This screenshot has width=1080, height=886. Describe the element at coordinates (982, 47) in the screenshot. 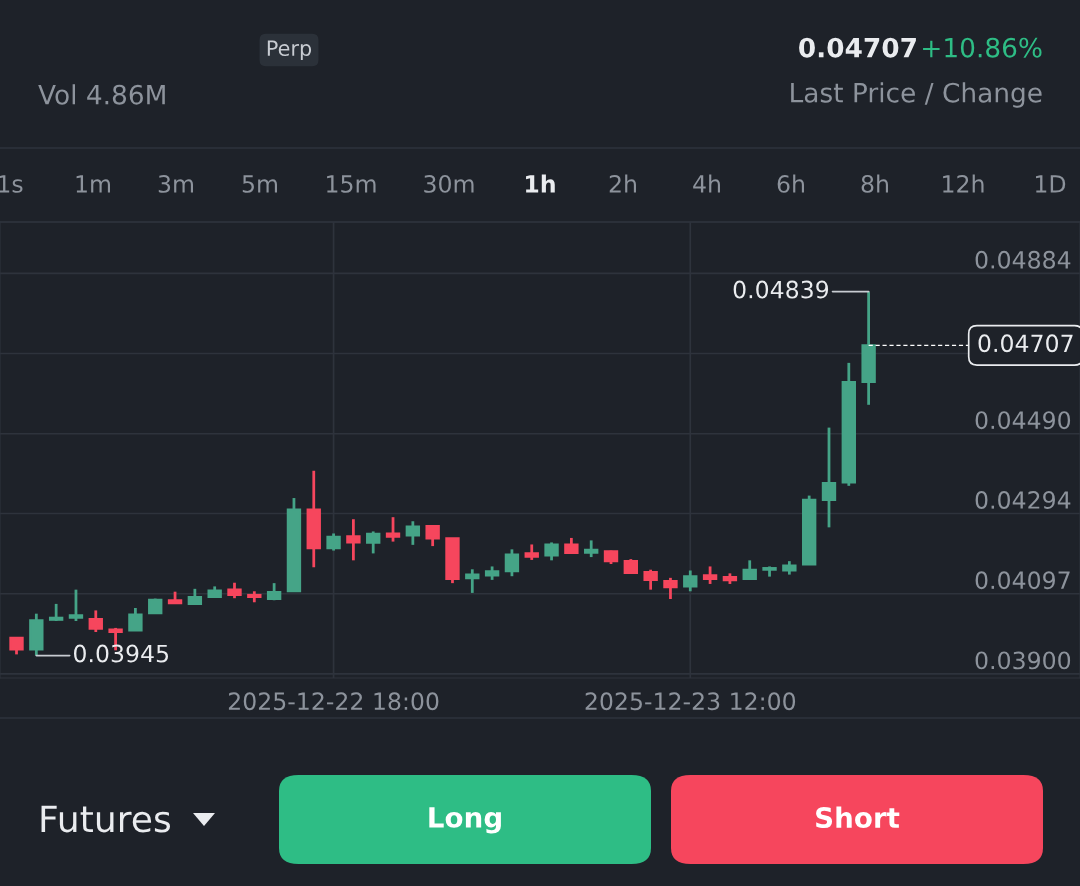

I see `text: +10.86%` at that location.